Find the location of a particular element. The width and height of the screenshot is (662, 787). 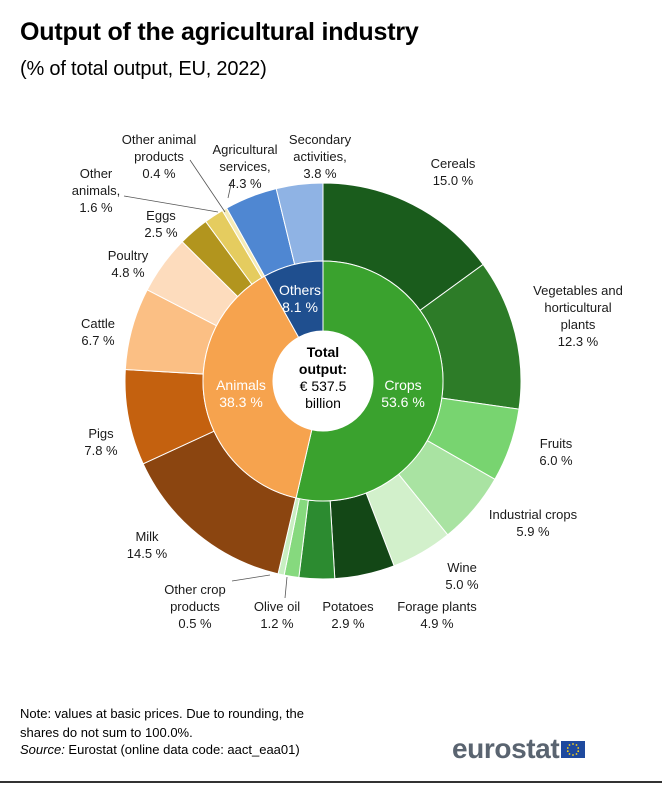

inner-slice-others is located at coordinates (293, 299).